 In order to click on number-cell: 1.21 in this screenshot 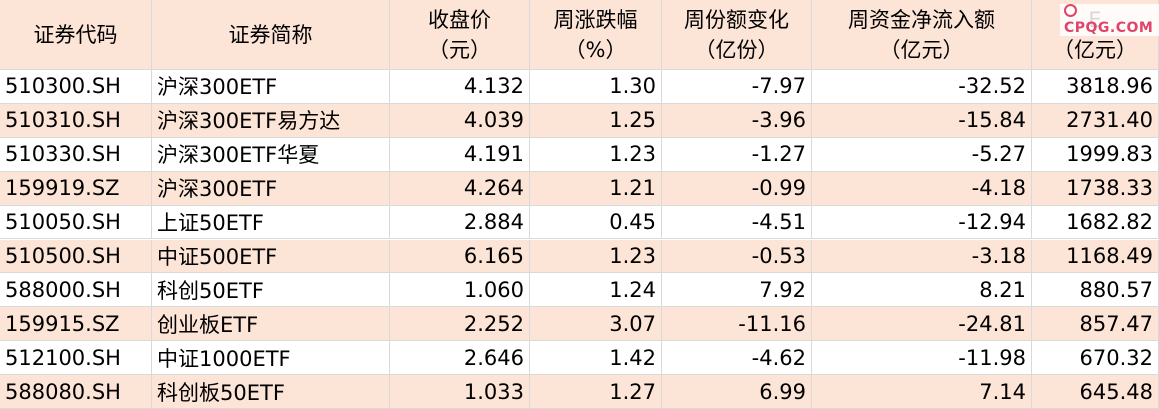, I will do `click(596, 188)`.